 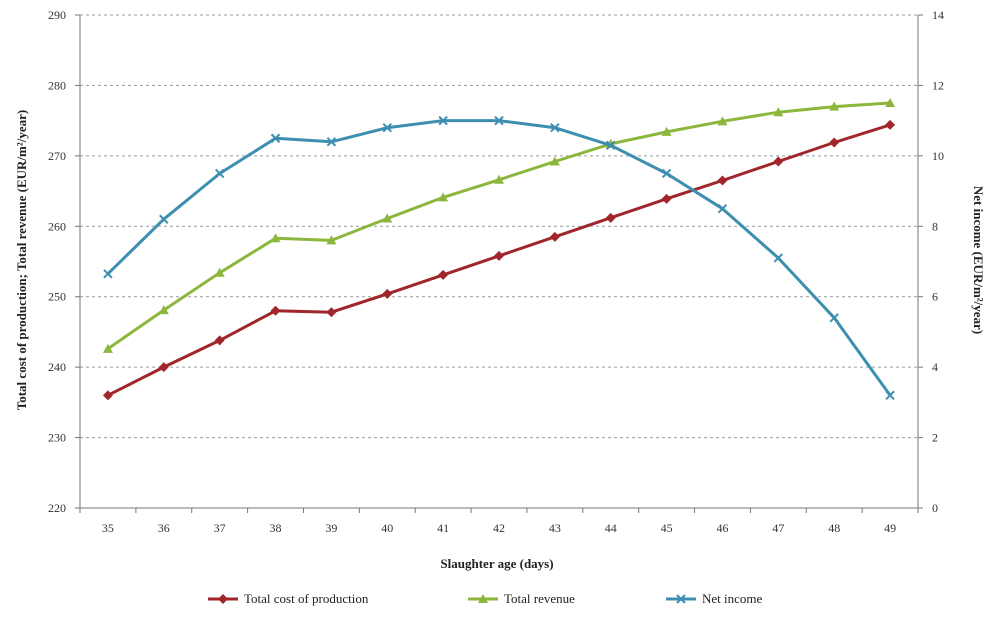 What do you see at coordinates (443, 528) in the screenshot?
I see `x-tick-label: 41` at bounding box center [443, 528].